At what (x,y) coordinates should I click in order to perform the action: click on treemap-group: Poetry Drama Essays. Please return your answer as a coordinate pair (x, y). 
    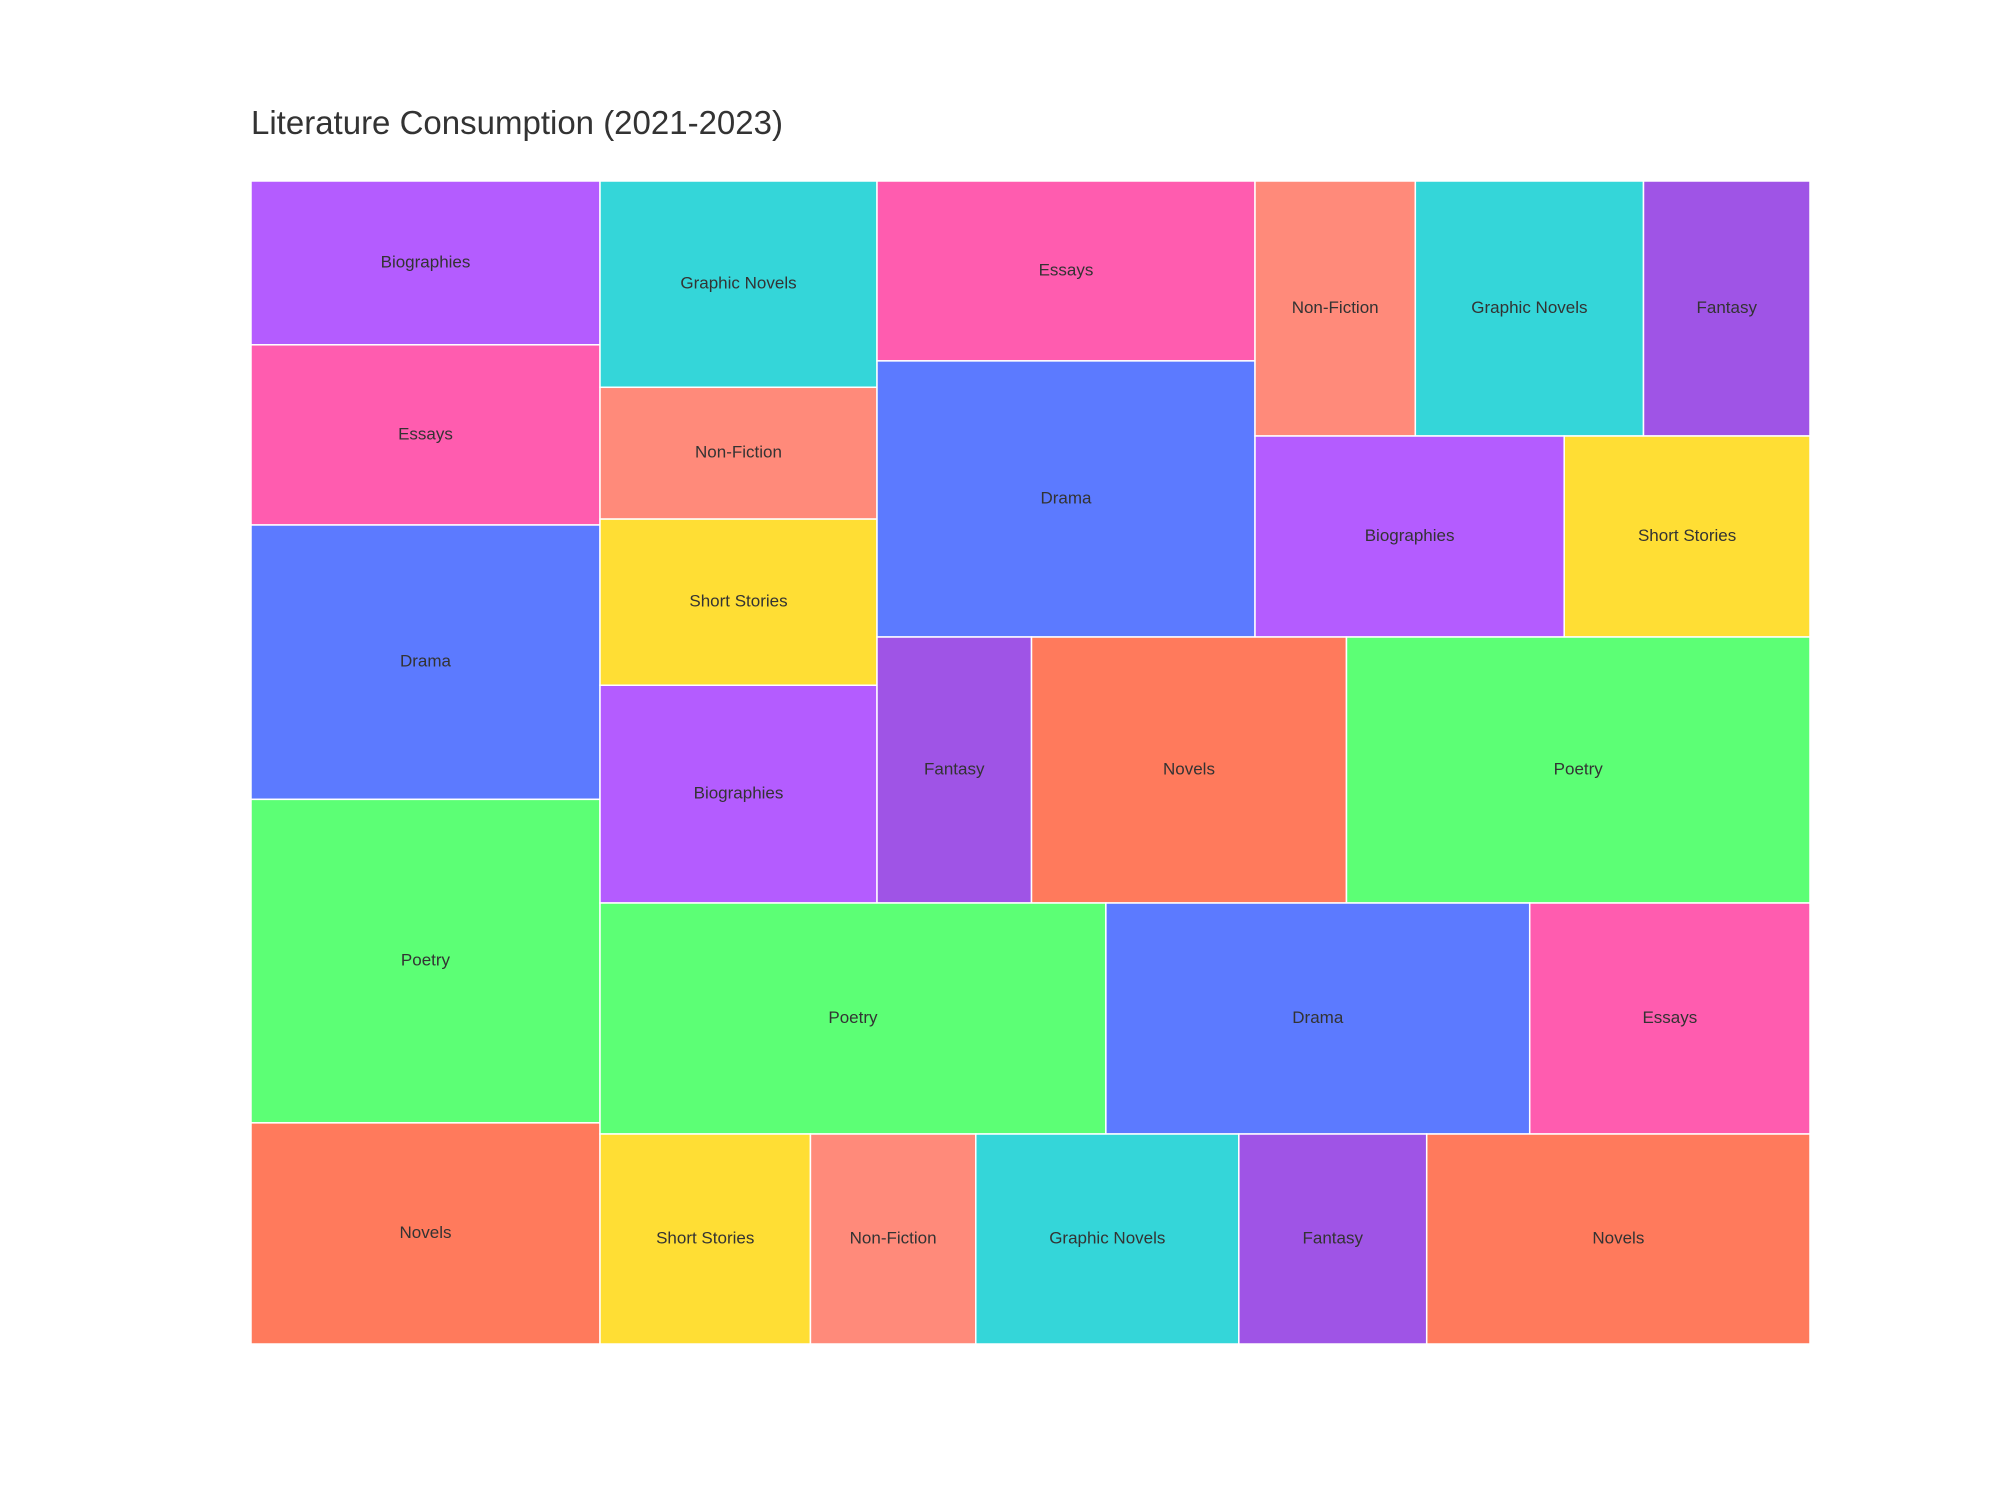
    Looking at the image, I should click on (1205, 1018).